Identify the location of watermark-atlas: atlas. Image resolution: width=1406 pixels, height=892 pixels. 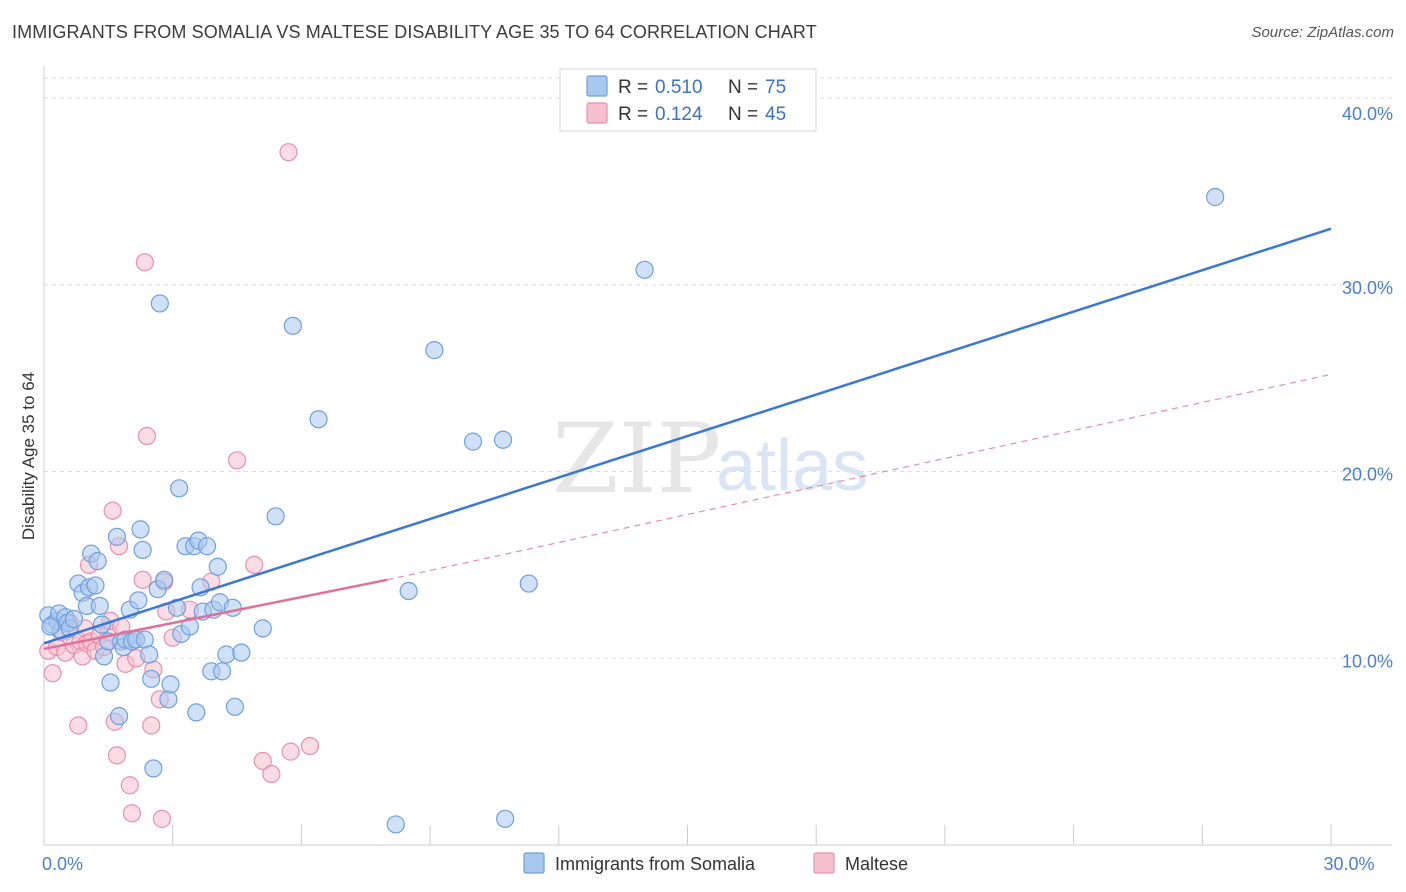
(792, 466).